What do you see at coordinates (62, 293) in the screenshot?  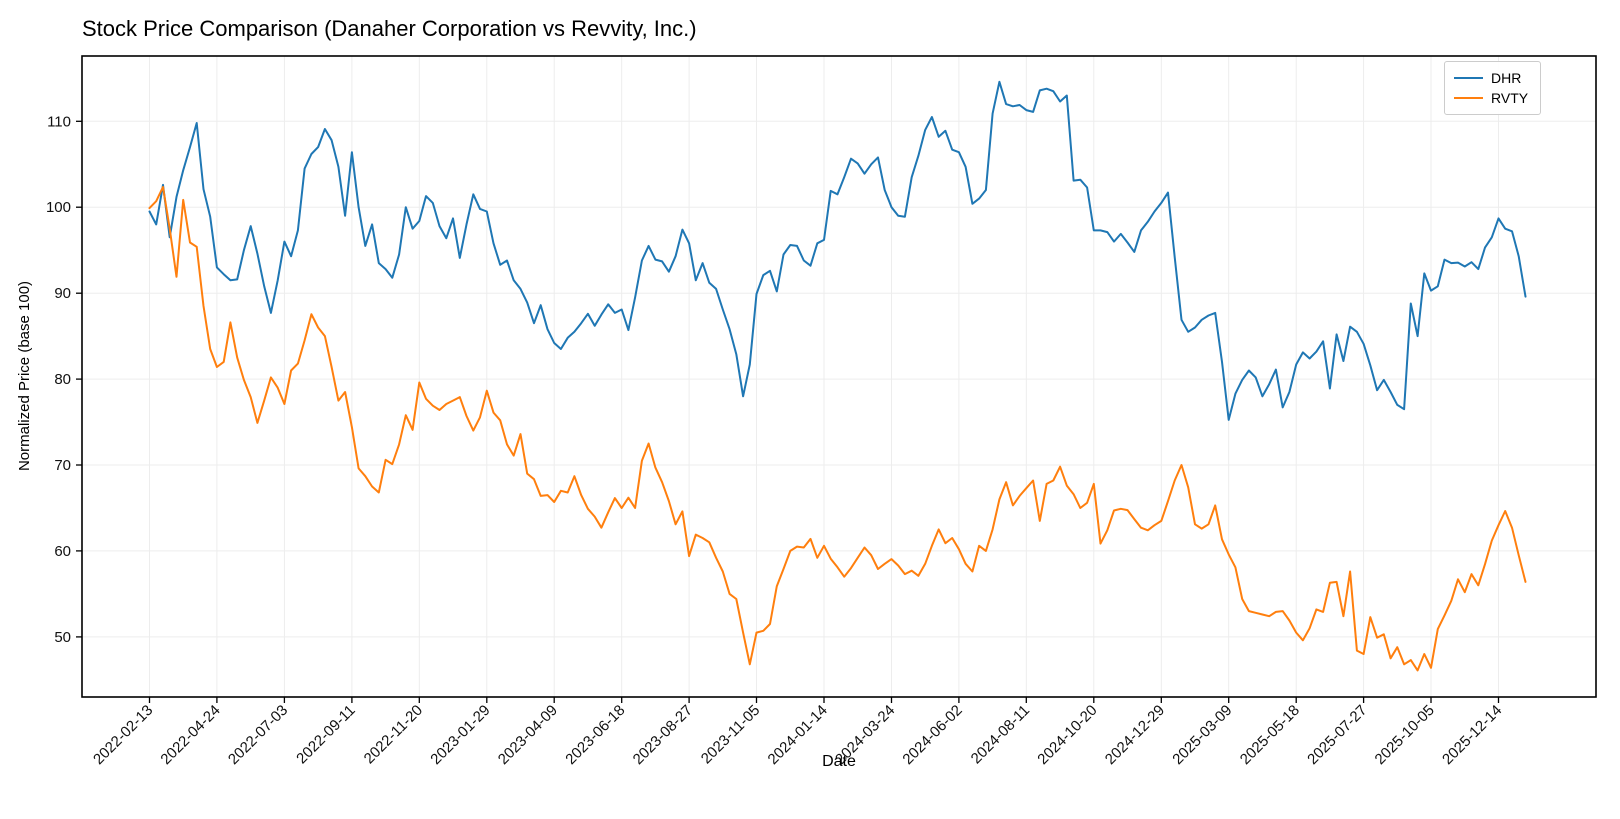 I see `y-tick-label: 90` at bounding box center [62, 293].